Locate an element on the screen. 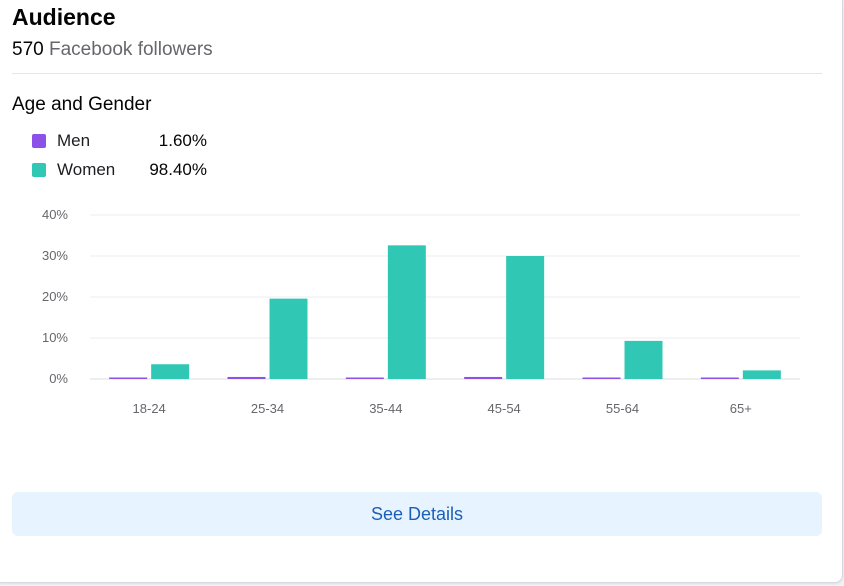 The height and width of the screenshot is (586, 844). legend-percent-men: 1.60% is located at coordinates (182, 140).